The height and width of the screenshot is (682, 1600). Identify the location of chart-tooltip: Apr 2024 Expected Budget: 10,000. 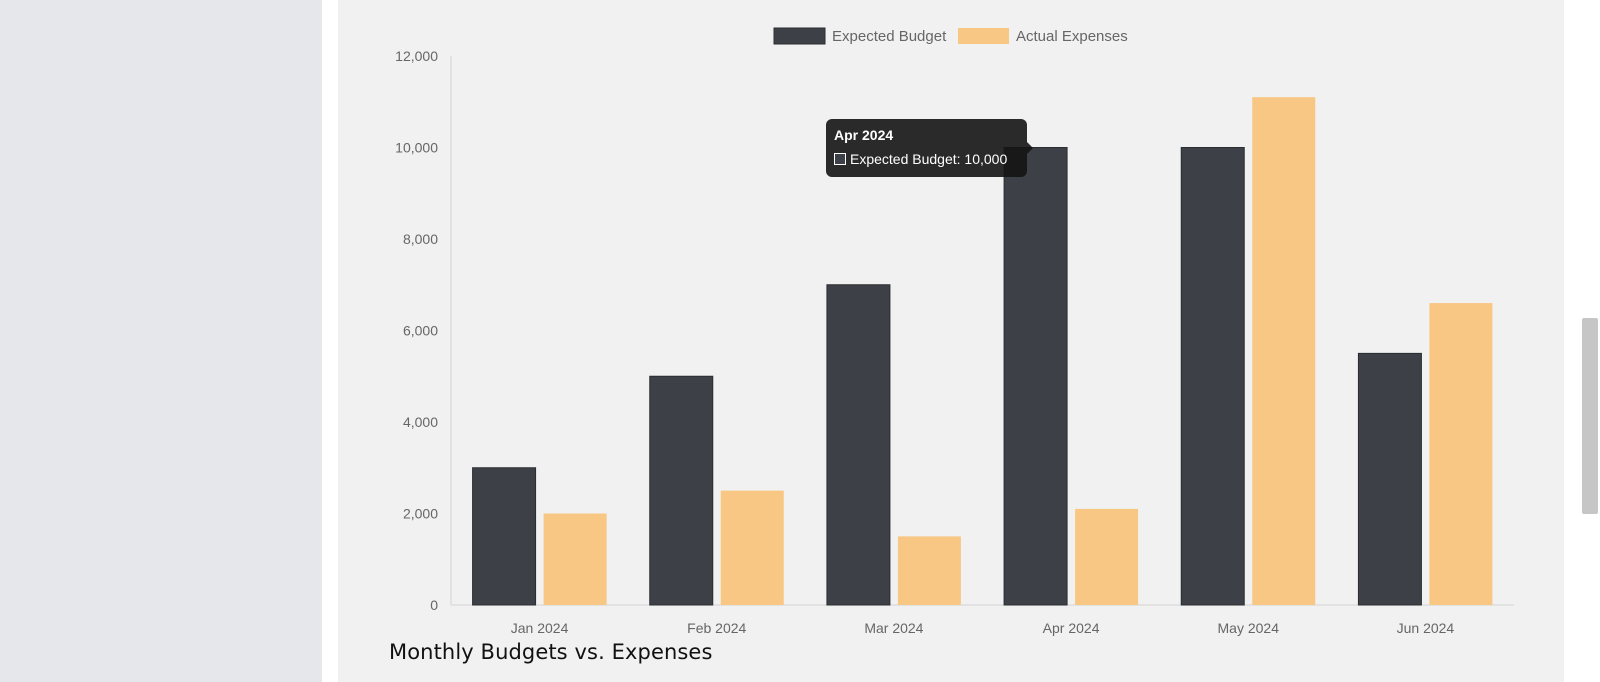
(929, 148).